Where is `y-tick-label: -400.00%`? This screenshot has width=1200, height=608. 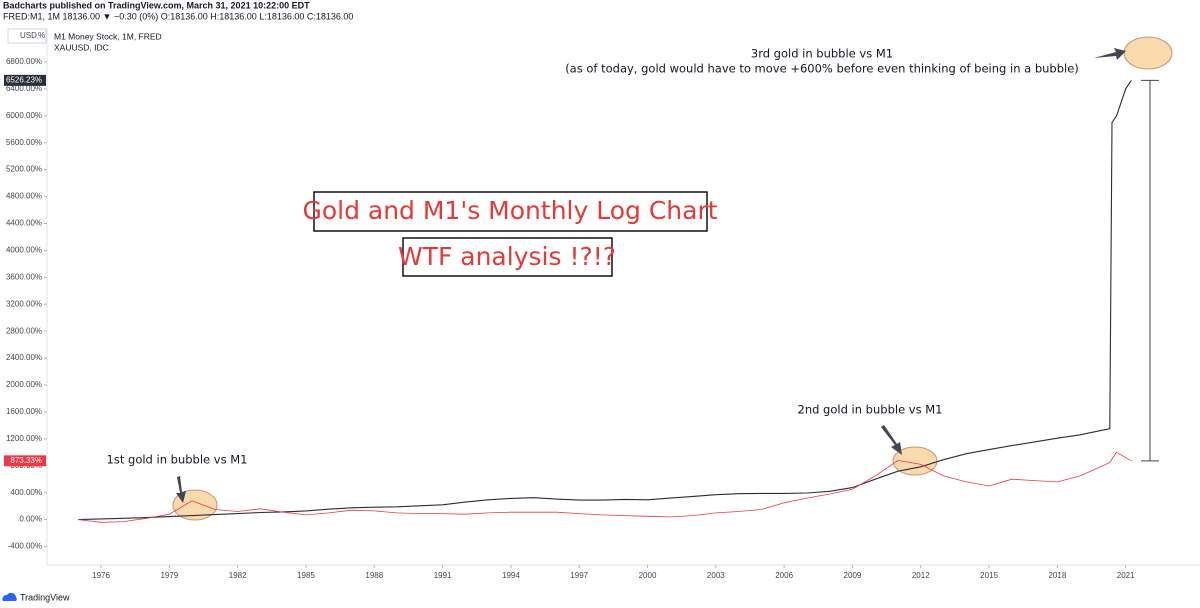 y-tick-label: -400.00% is located at coordinates (25, 546).